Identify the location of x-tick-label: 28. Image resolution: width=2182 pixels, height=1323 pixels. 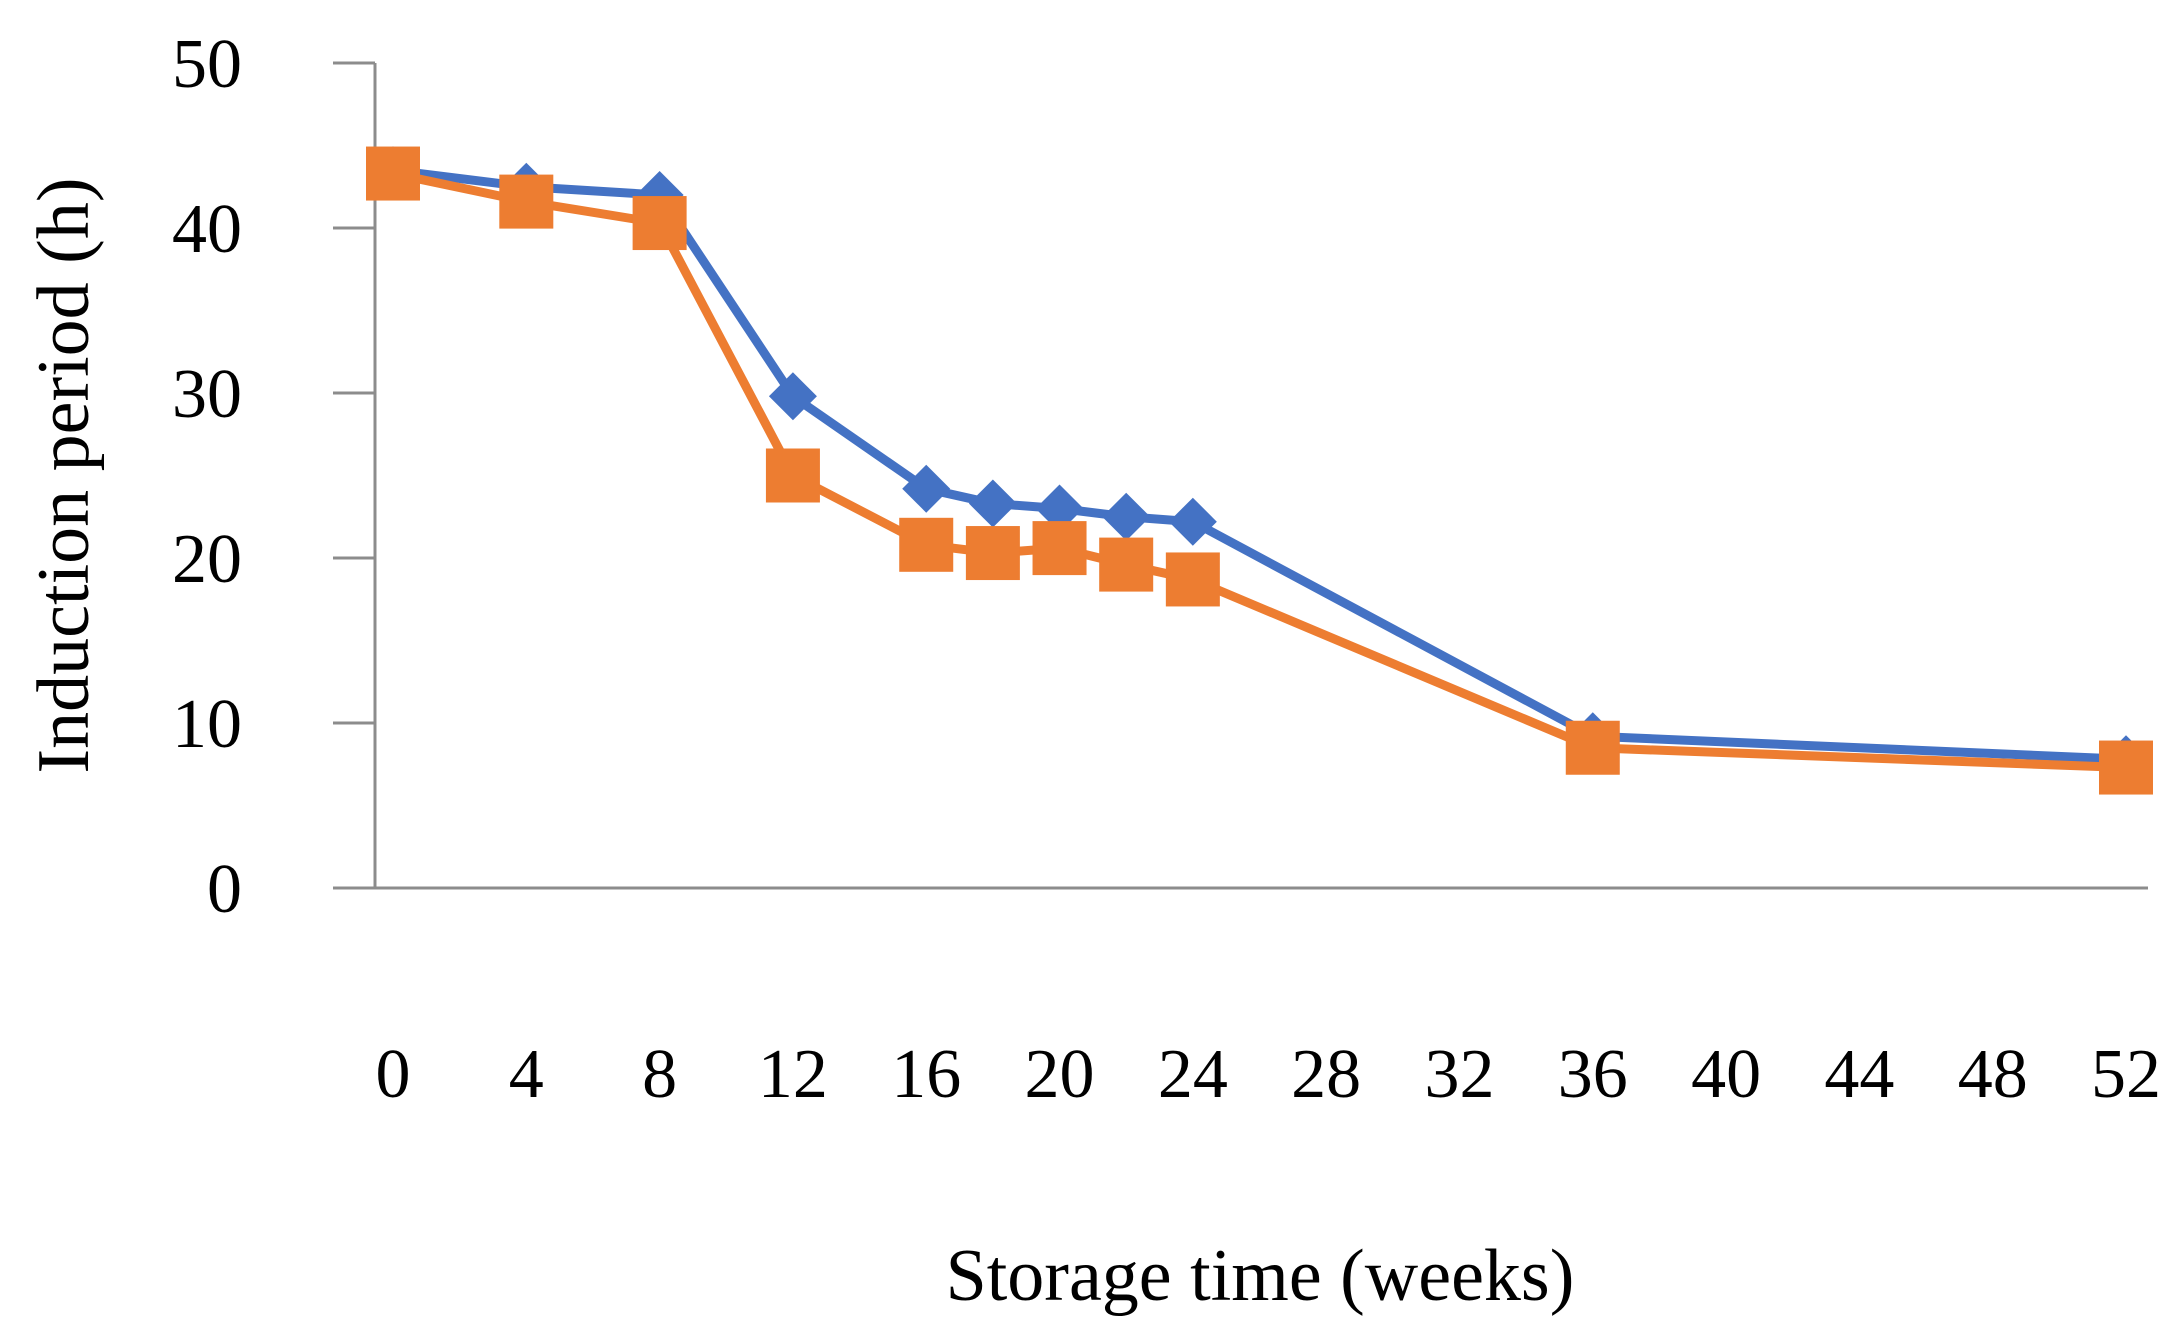
(1326, 1074).